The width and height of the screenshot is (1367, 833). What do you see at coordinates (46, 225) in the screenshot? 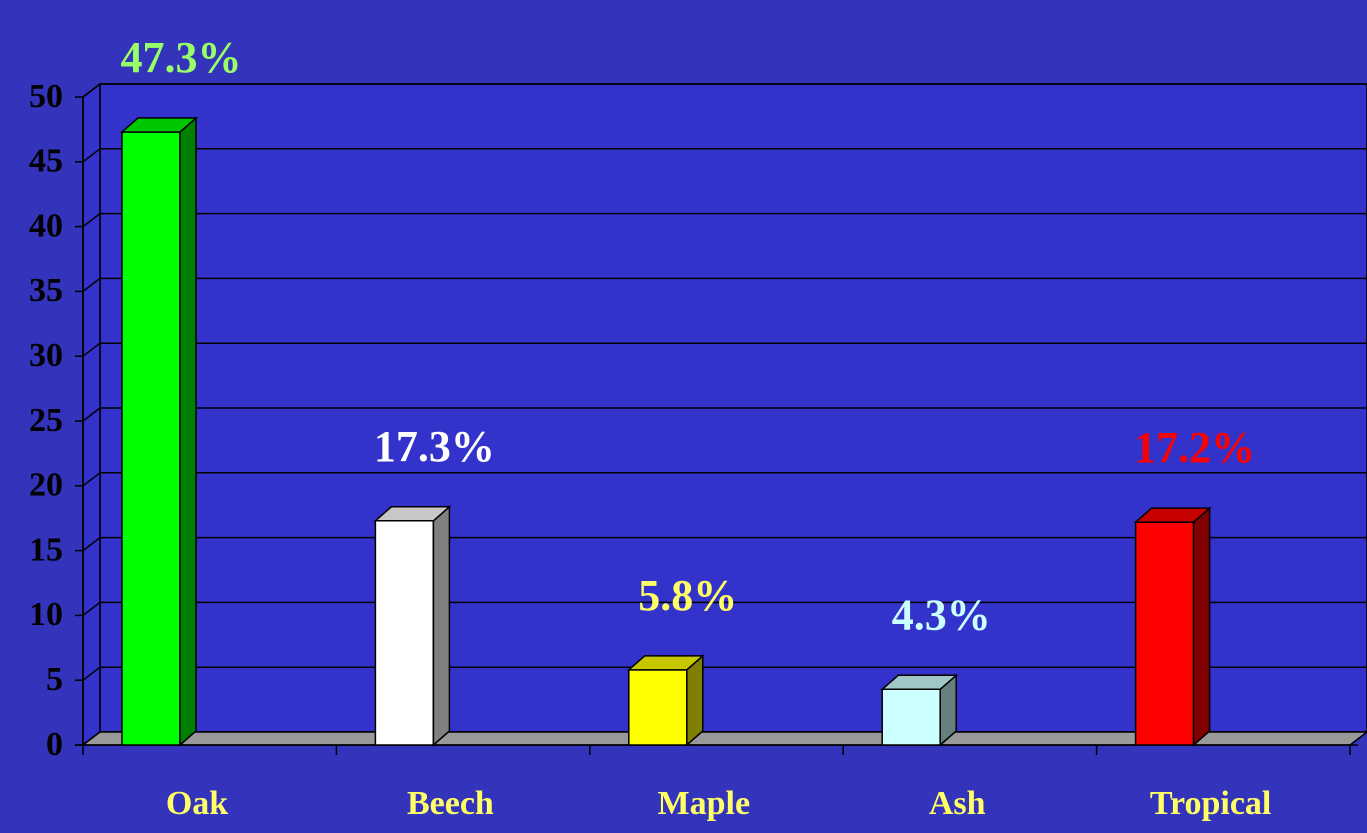
I see `y-tick-label: 40` at bounding box center [46, 225].